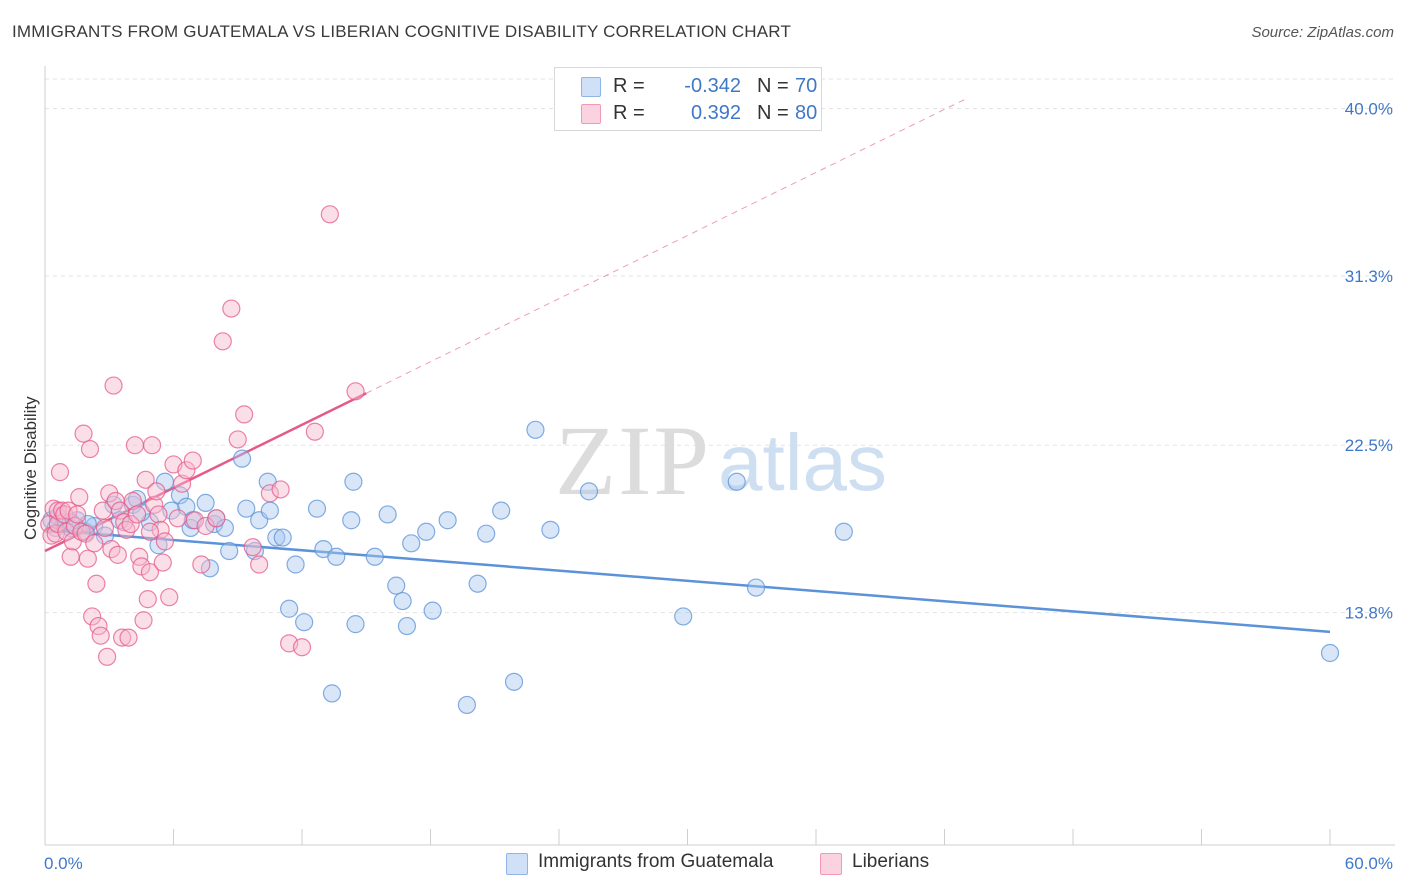  What do you see at coordinates (63, 863) in the screenshot?
I see `x-tick-label-min: 0.0%` at bounding box center [63, 863].